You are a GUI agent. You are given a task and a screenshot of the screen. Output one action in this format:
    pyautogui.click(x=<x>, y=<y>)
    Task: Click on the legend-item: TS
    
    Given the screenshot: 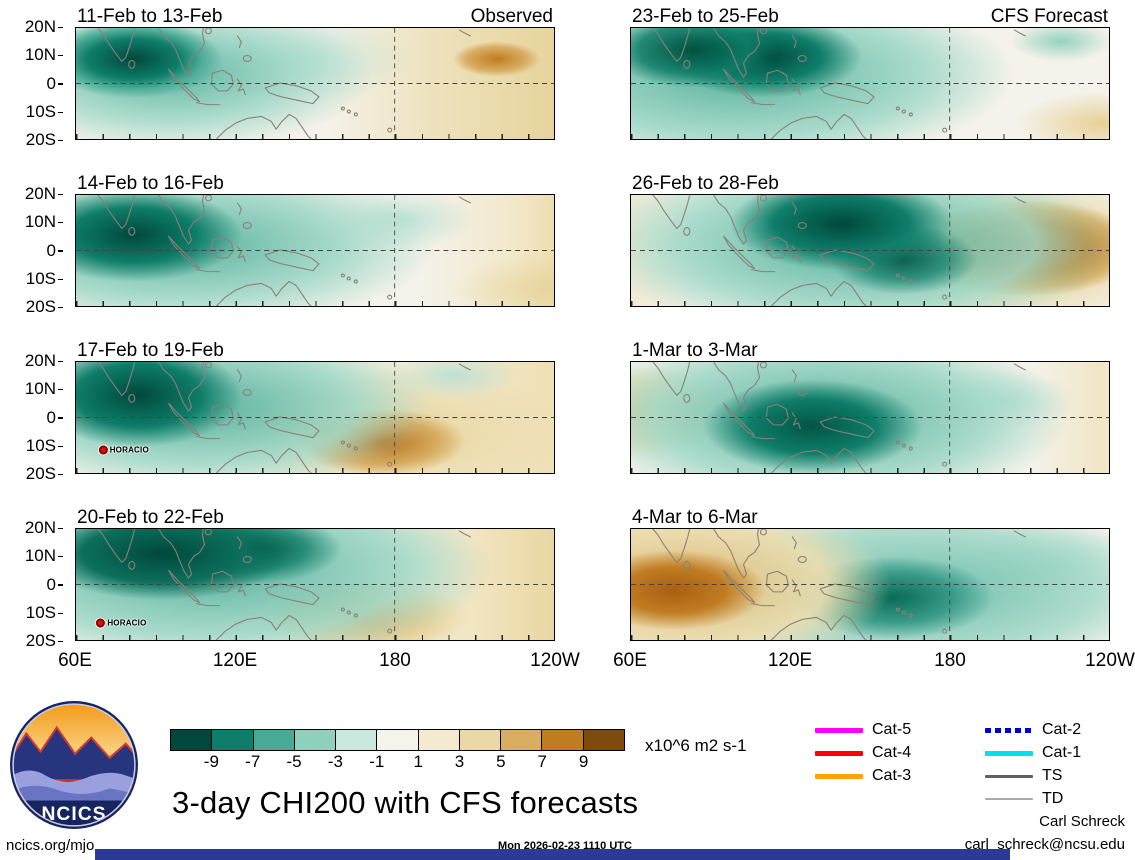 What is the action you would take?
    pyautogui.click(x=1033, y=775)
    